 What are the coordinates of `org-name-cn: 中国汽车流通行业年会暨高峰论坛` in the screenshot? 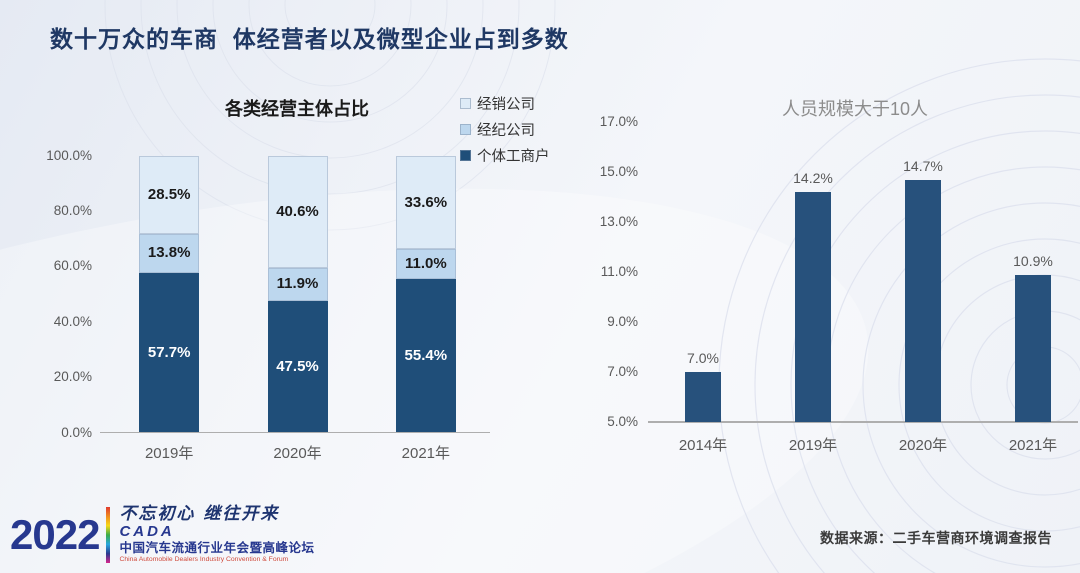 It's located at (217, 548).